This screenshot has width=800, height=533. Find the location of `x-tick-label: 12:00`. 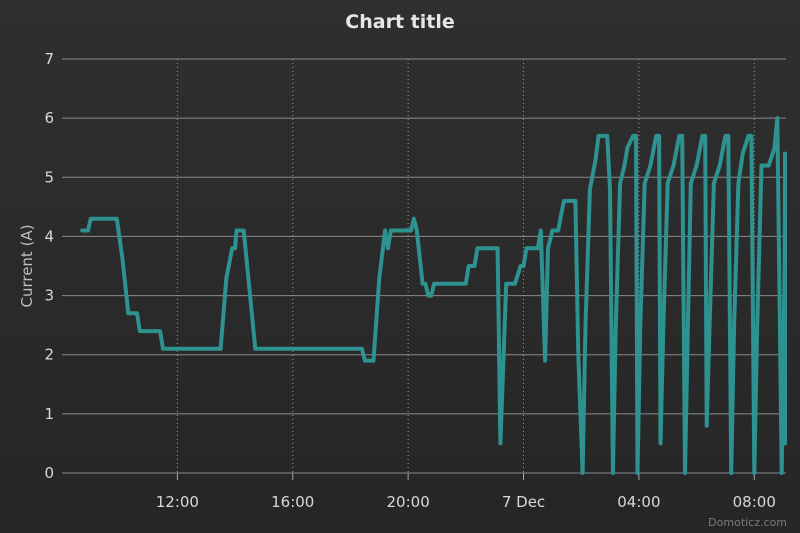

x-tick-label: 12:00 is located at coordinates (177, 502).